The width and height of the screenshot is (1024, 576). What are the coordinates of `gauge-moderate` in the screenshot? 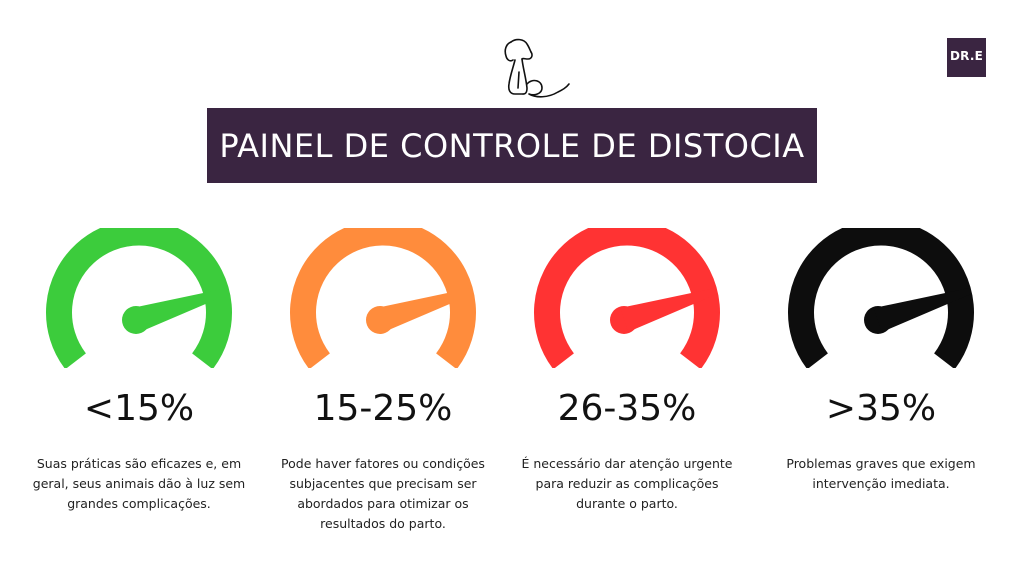 It's located at (383, 298).